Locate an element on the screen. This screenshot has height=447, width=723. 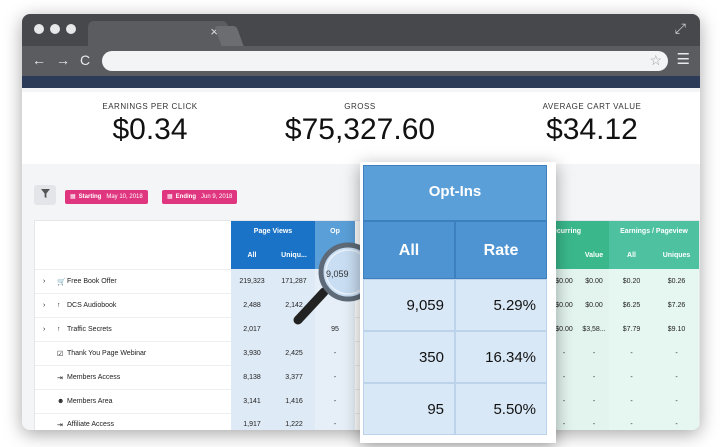
window-close-dot is located at coordinates (39, 29).